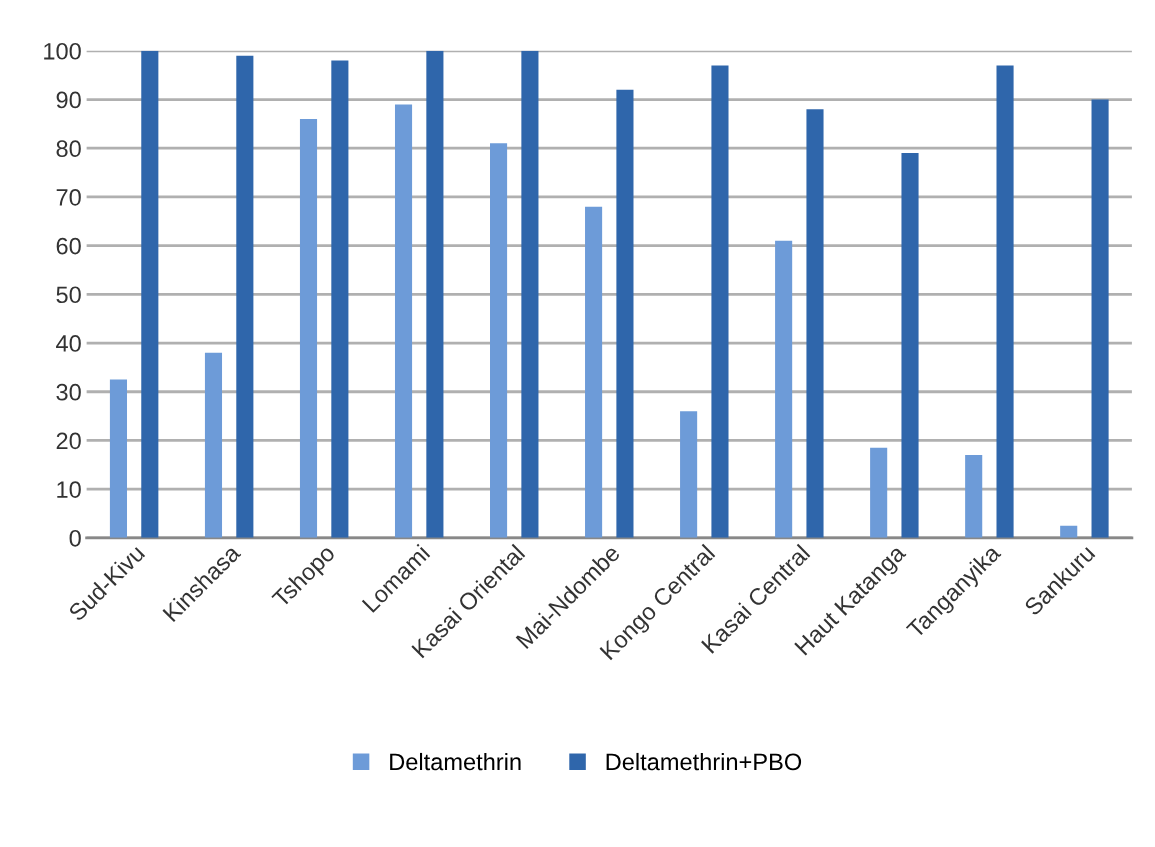 The width and height of the screenshot is (1155, 847). What do you see at coordinates (455, 761) in the screenshot?
I see `legend-label: Deltamethrin` at bounding box center [455, 761].